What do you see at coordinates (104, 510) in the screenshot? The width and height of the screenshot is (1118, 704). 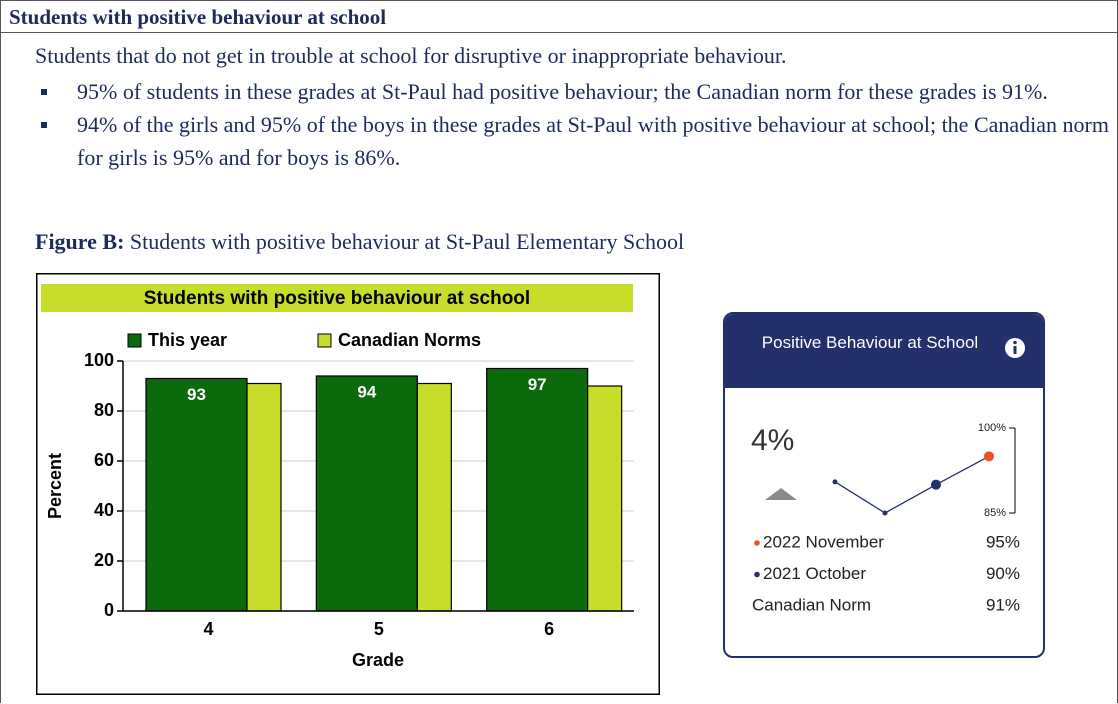 I see `y-tick-label: 40` at bounding box center [104, 510].